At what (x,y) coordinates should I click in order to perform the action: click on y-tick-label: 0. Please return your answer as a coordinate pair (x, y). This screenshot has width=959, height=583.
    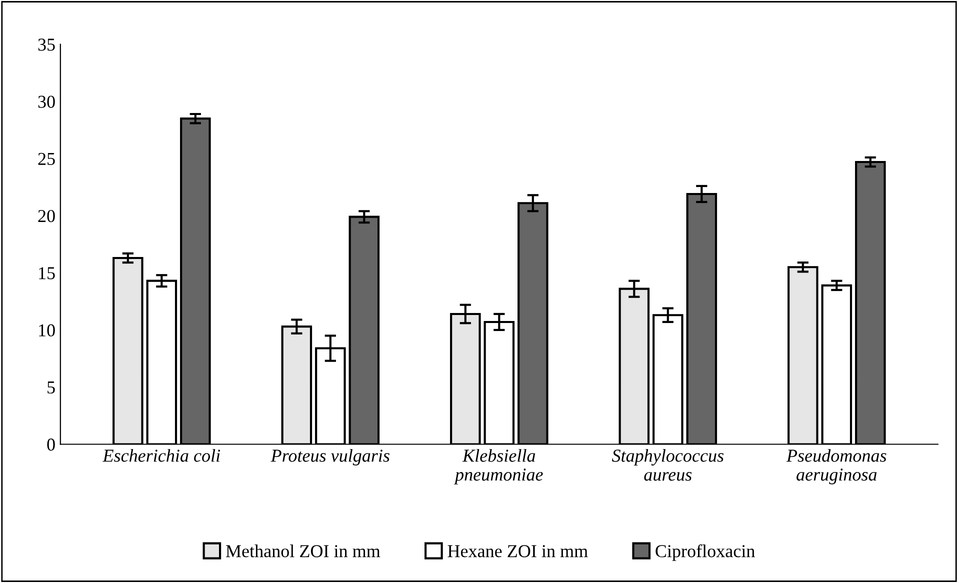
    Looking at the image, I should click on (51, 444).